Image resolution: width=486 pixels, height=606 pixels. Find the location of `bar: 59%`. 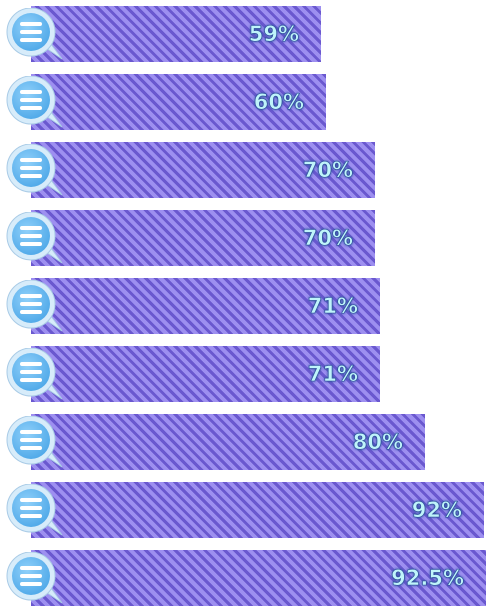

bar: 59% is located at coordinates (176, 34).